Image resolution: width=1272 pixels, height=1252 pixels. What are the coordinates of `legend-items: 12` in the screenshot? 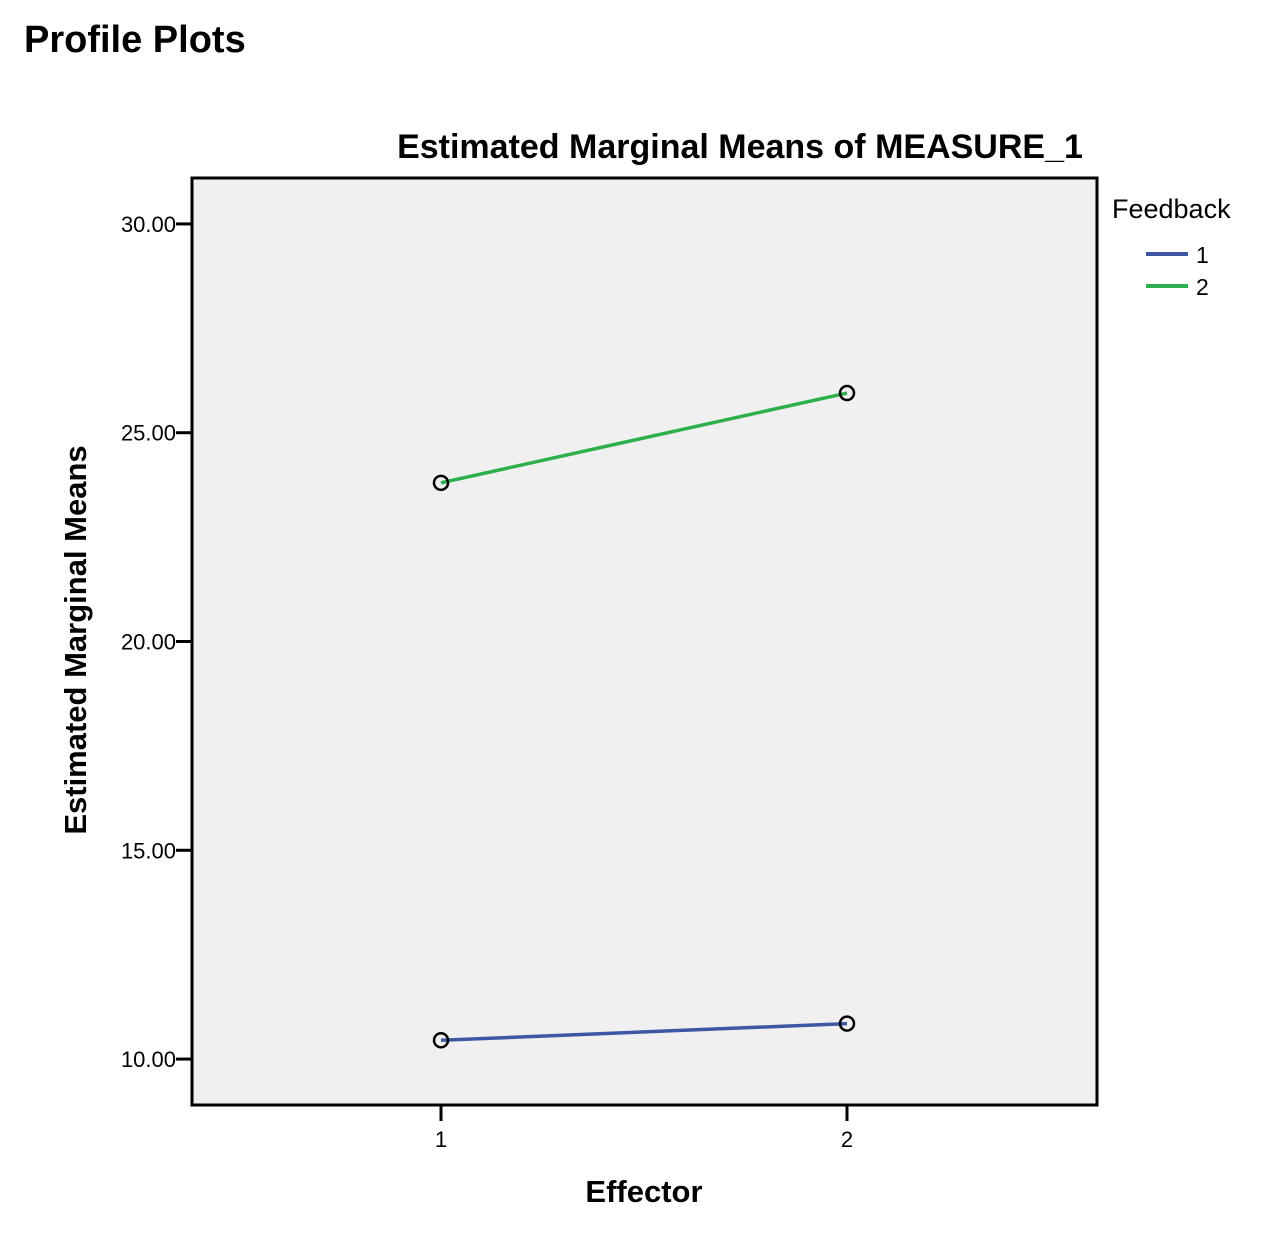 It's located at (1177, 271).